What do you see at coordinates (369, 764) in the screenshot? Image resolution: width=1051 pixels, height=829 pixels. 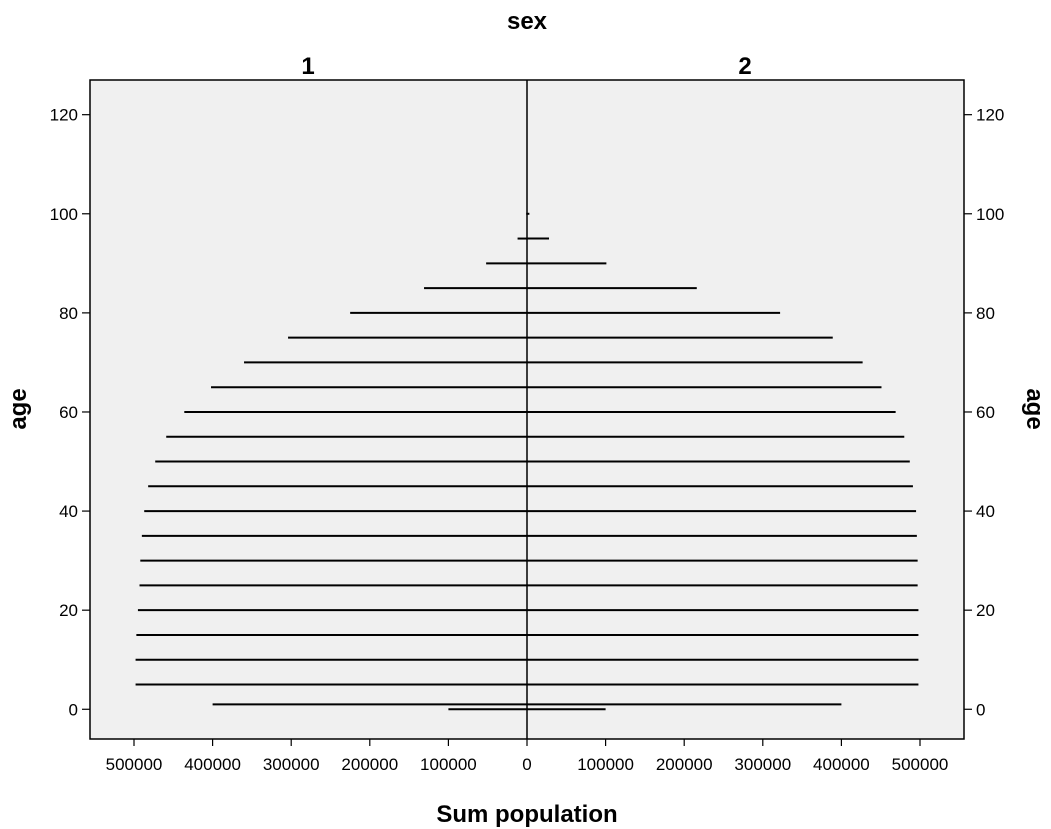 I see `x-tick-label-3: 200000` at bounding box center [369, 764].